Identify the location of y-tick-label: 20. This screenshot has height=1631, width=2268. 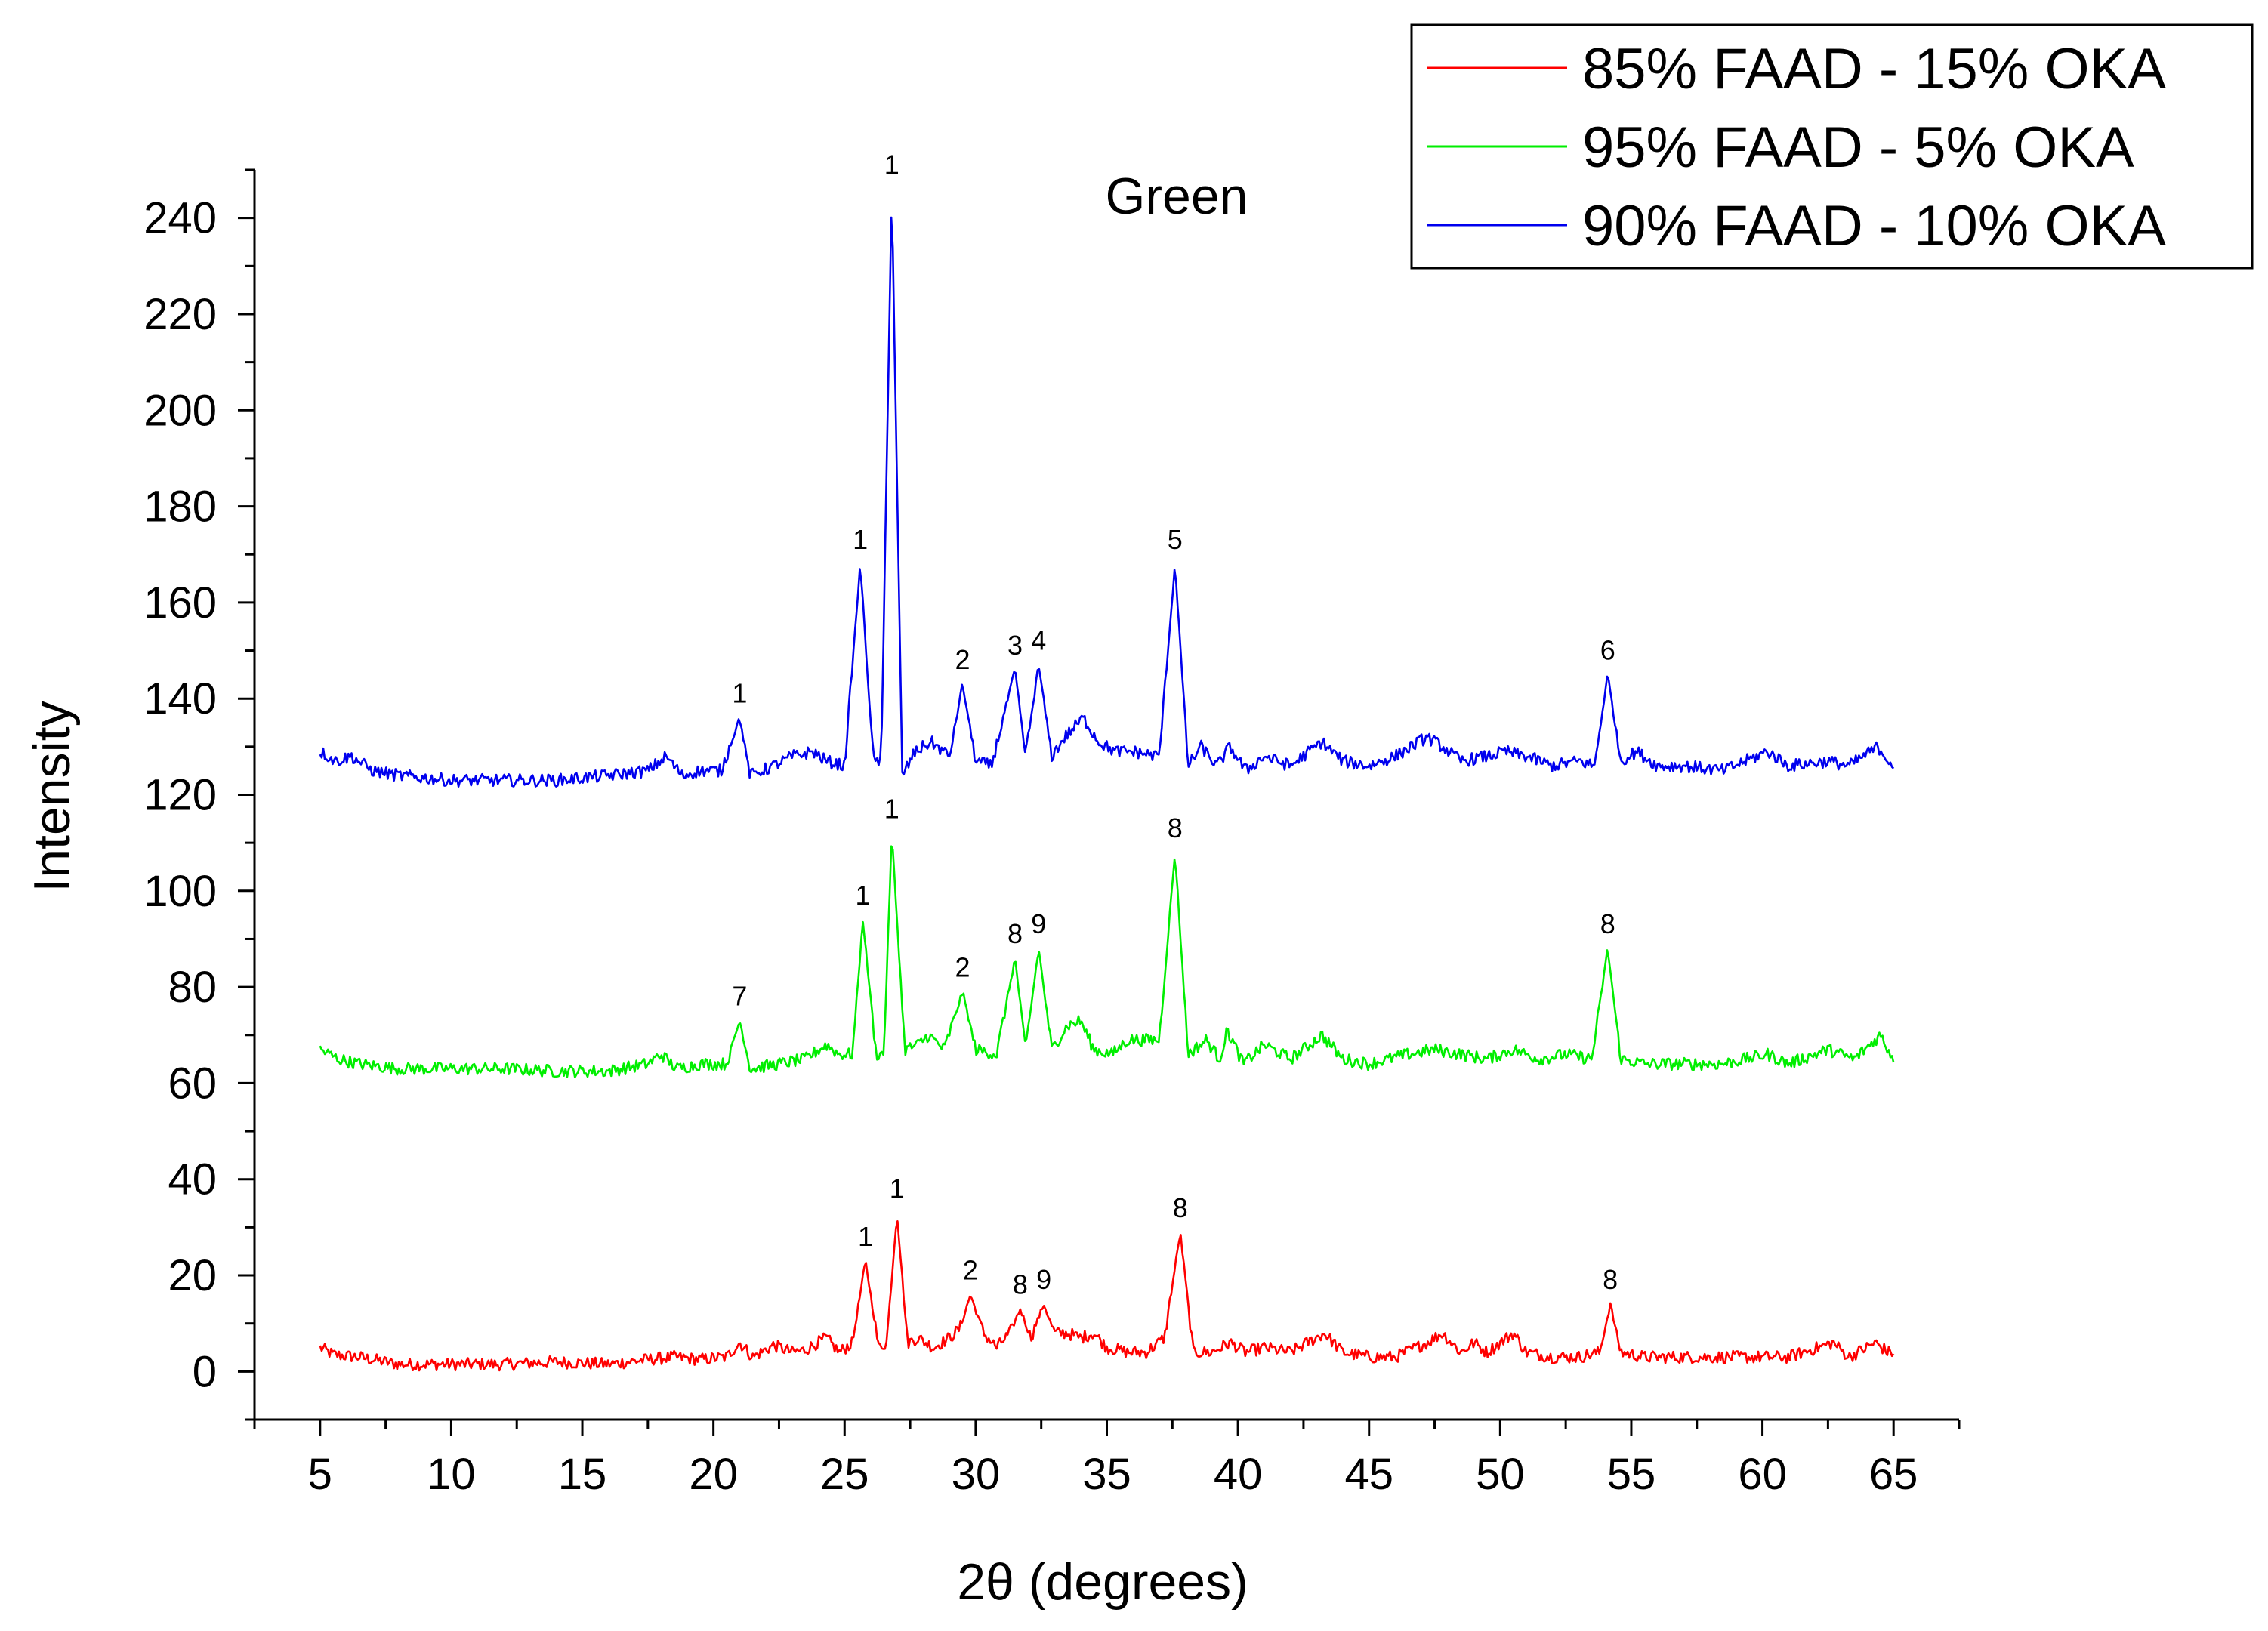
(192, 1275).